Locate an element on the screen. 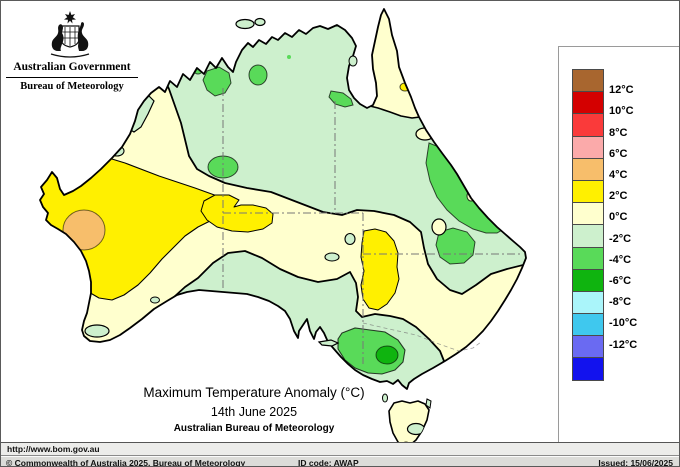  footer-issued: Issued: 15/06/2025 is located at coordinates (635, 462).